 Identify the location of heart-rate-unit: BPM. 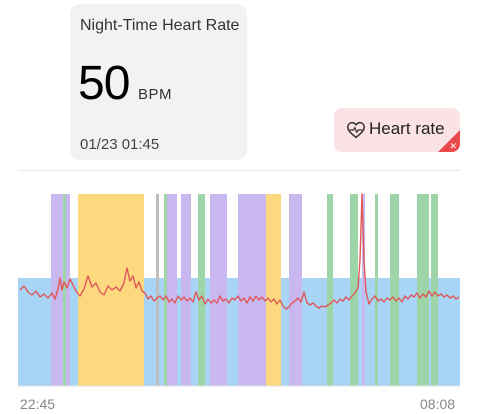
(155, 94).